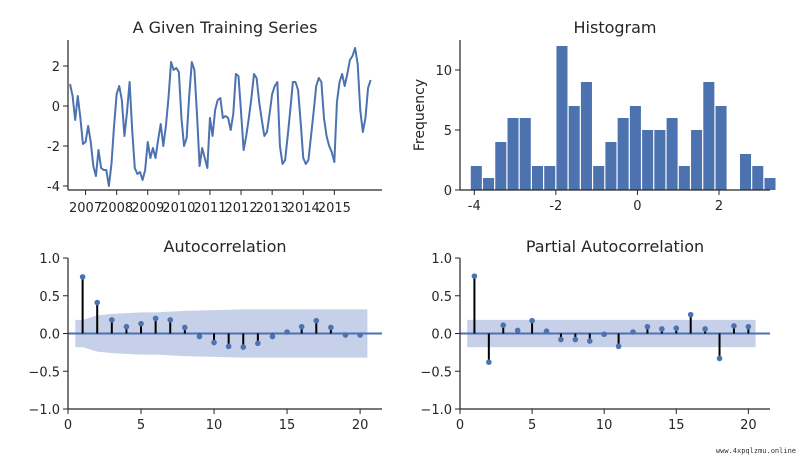  What do you see at coordinates (56, 67) in the screenshot?
I see `y-tick-label: 2` at bounding box center [56, 67].